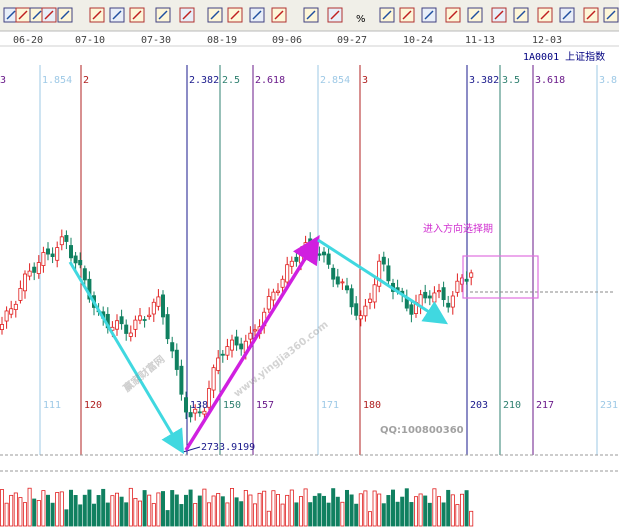 Image resolution: width=619 pixels, height=531 pixels. Describe the element at coordinates (418, 40) in the screenshot. I see `date-label: 10-24` at that location.